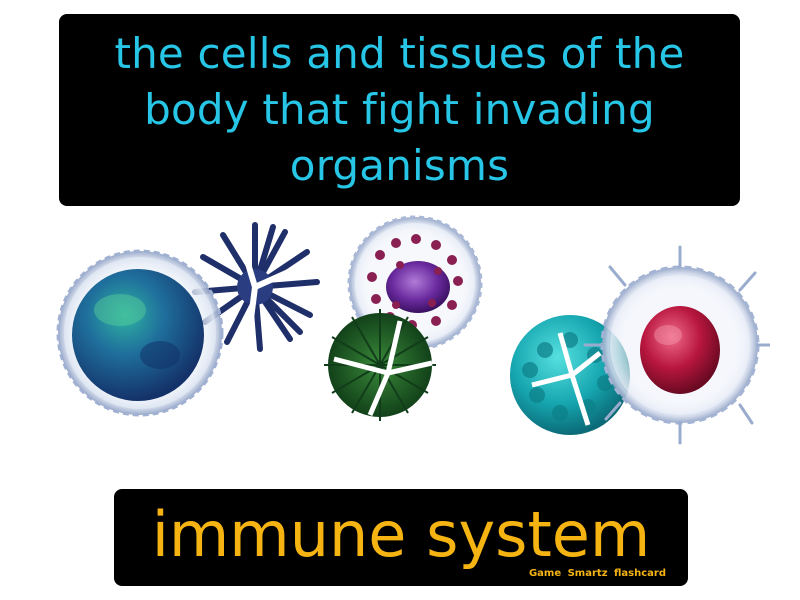 This screenshot has width=800, height=600. Describe the element at coordinates (676, 345) in the screenshot. I see `macrophage-cell-right` at that location.